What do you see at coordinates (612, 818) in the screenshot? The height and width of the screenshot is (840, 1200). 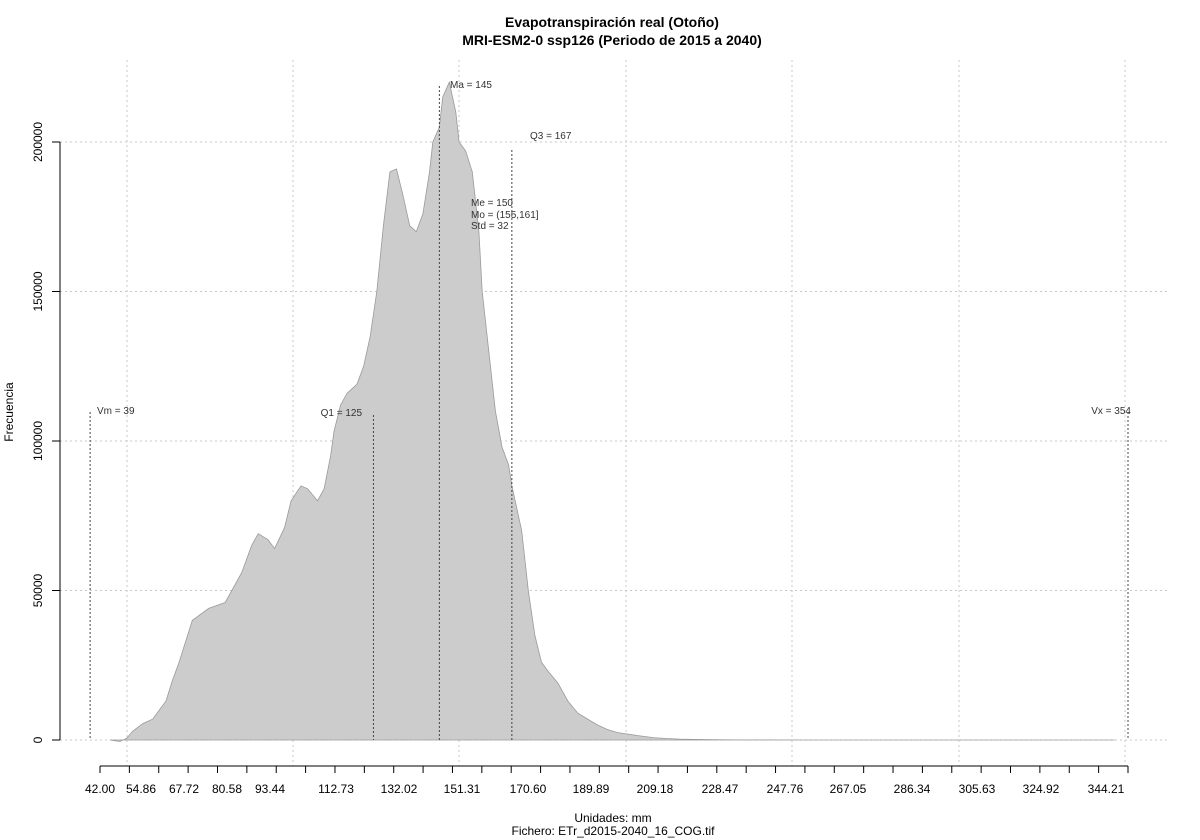 I see `x-axis-label: Unidades: mm` at bounding box center [612, 818].